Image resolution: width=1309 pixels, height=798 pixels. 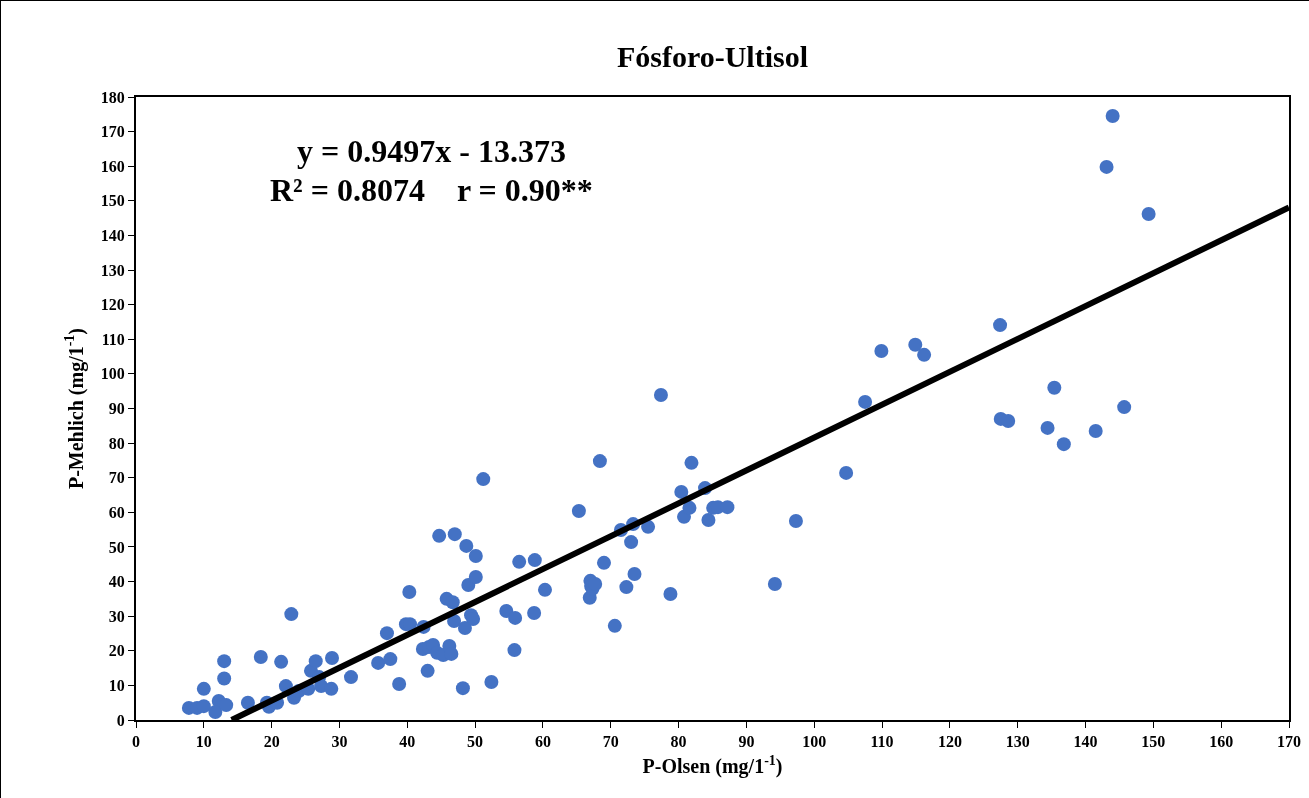 I want to click on x-tick-label: 70, so click(x=610, y=742).